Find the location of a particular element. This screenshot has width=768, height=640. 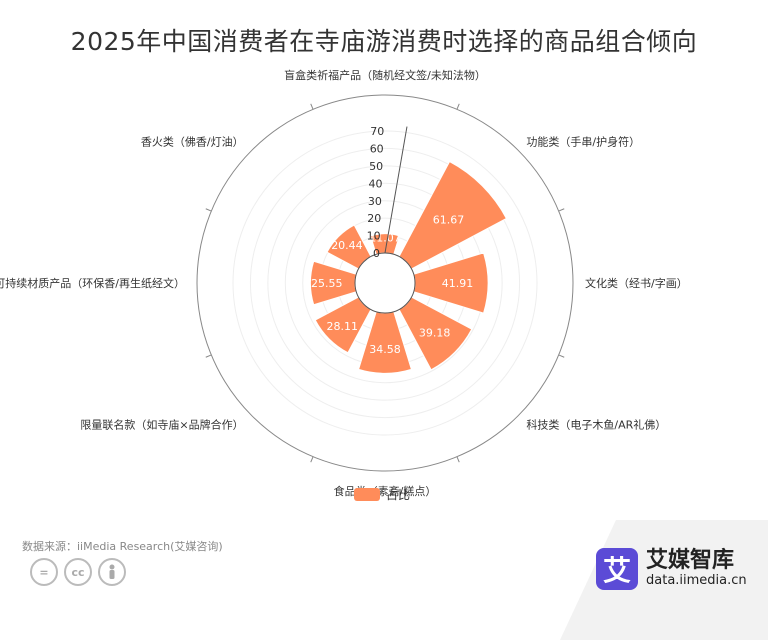

chart-title: 2025年中国消费者在寺庙游消费时选择的商品组合倾向 is located at coordinates (384, 41).